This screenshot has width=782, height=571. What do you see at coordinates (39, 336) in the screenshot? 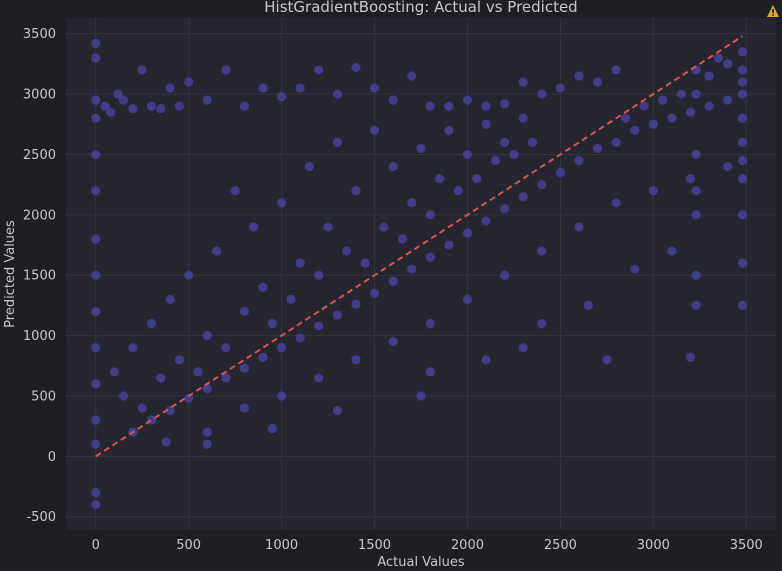
I see `y-tick-label: 1000` at bounding box center [39, 336].